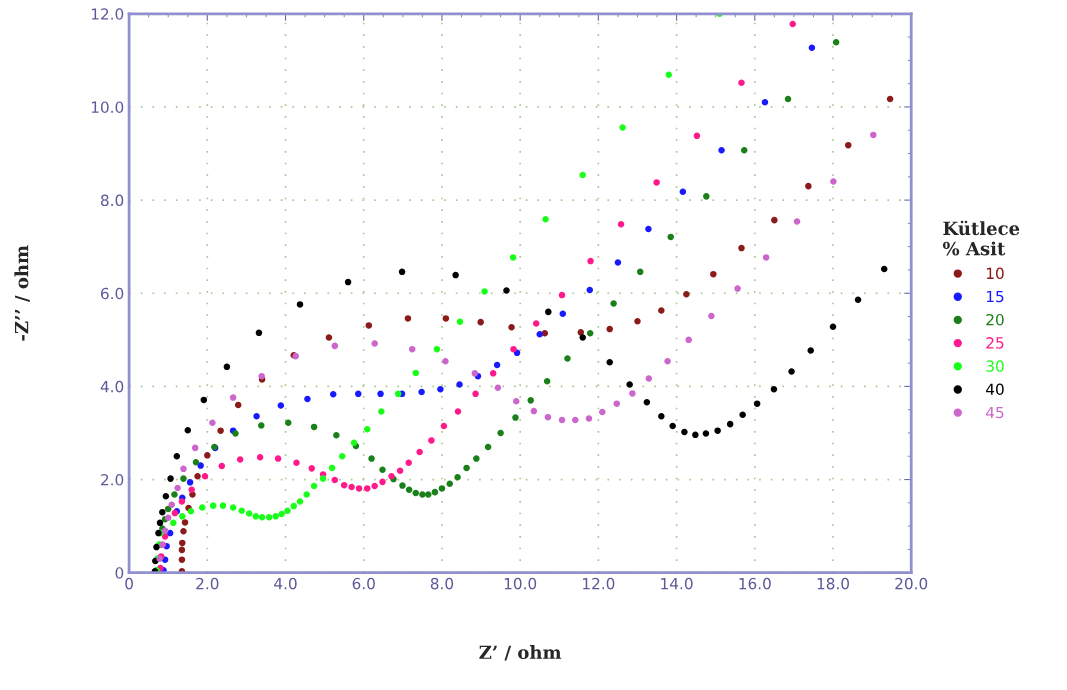 The image size is (1067, 690). I want to click on legend-label: 10, so click(995, 273).